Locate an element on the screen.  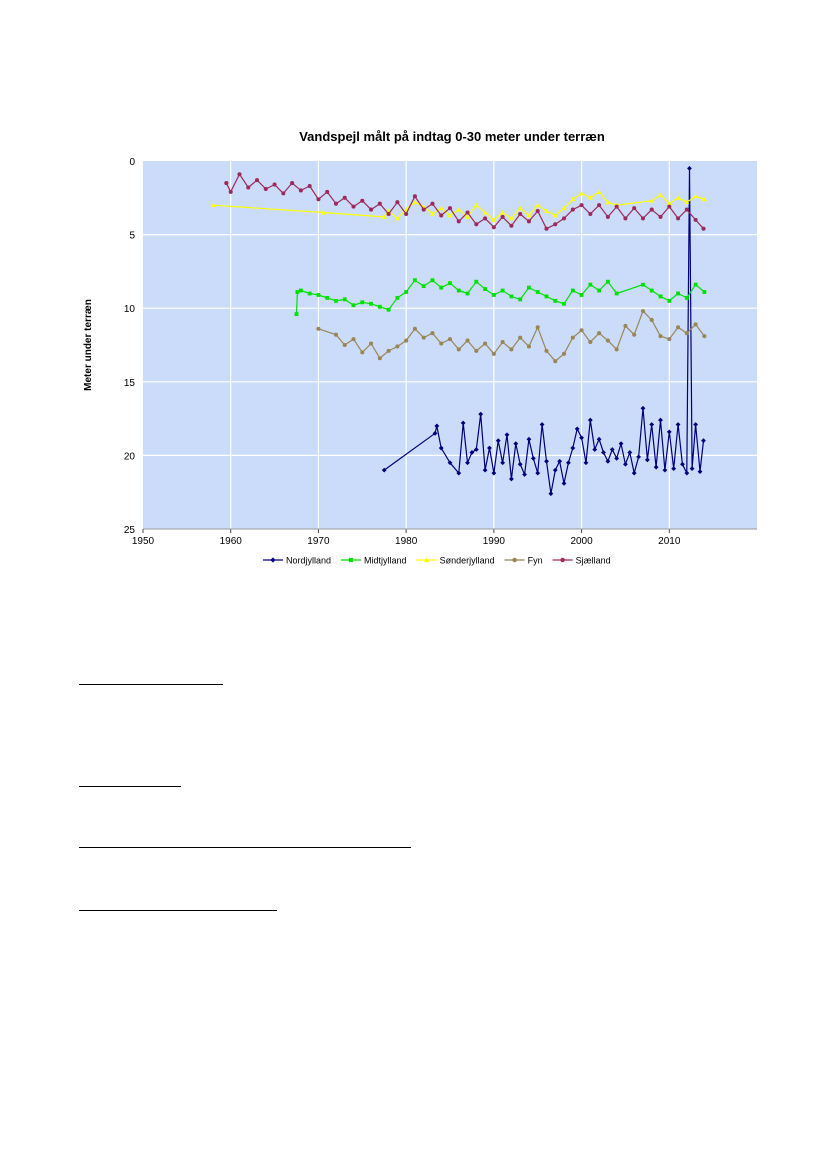
series-sjaelland is located at coordinates (465, 201).